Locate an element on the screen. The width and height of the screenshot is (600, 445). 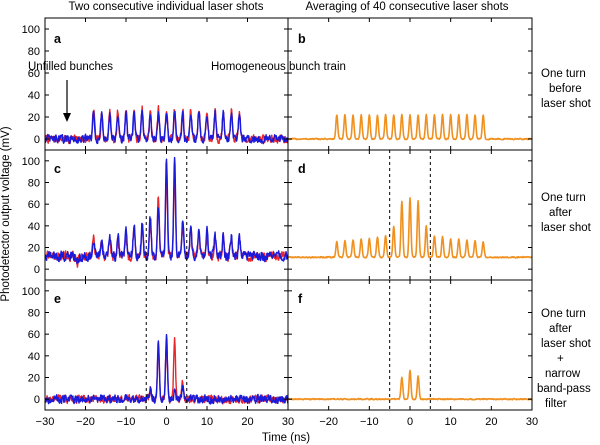
annotation-arrow-head is located at coordinates (67, 117).